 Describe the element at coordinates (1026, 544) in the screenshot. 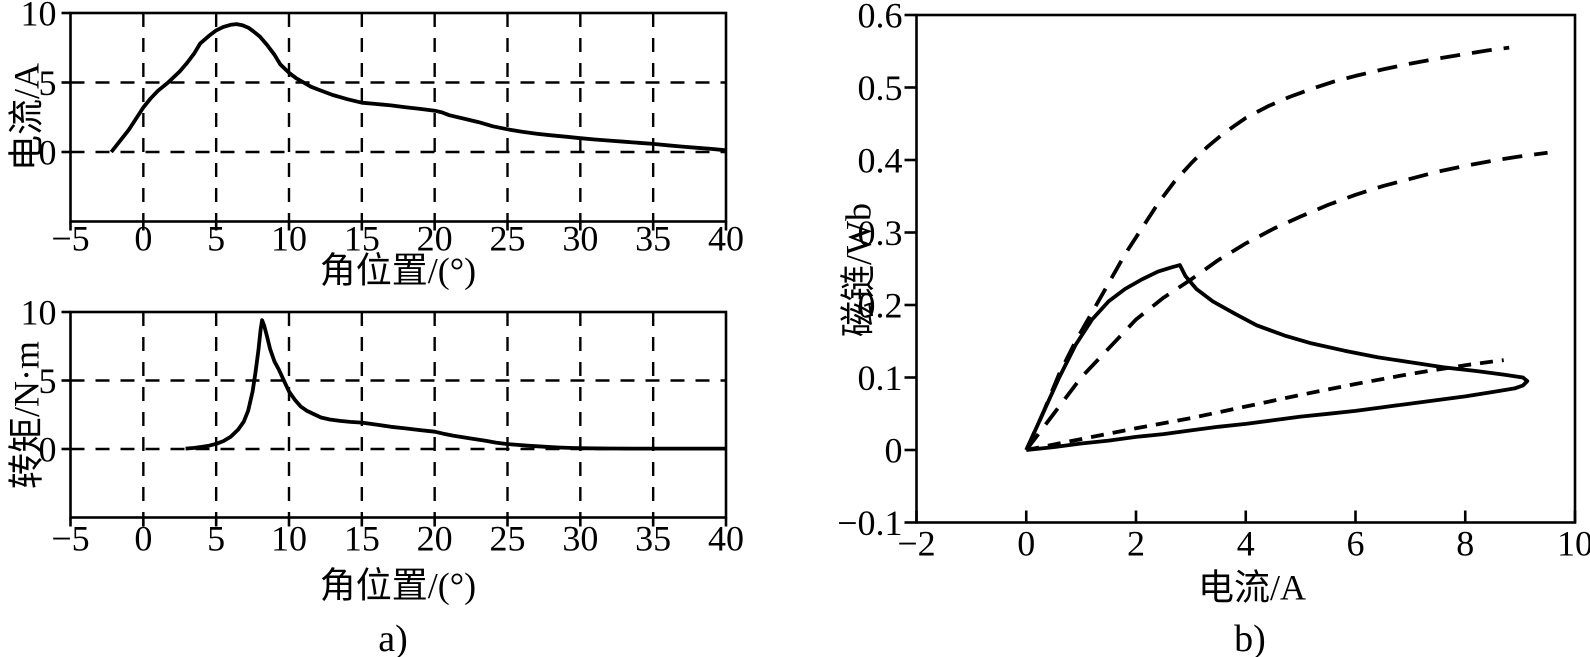

I see `b-x-tick-label: 0` at that location.